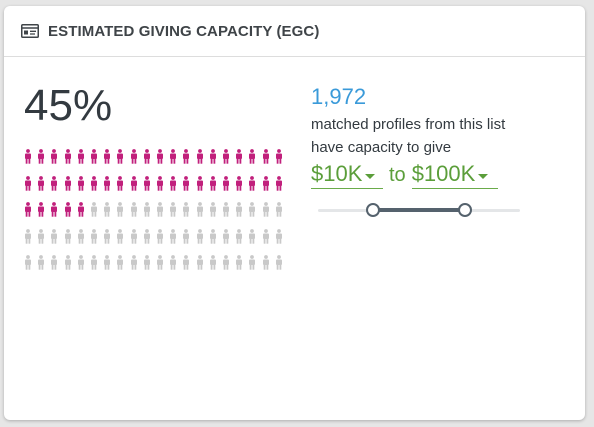  I want to click on capacity-percent: 45%, so click(68, 105).